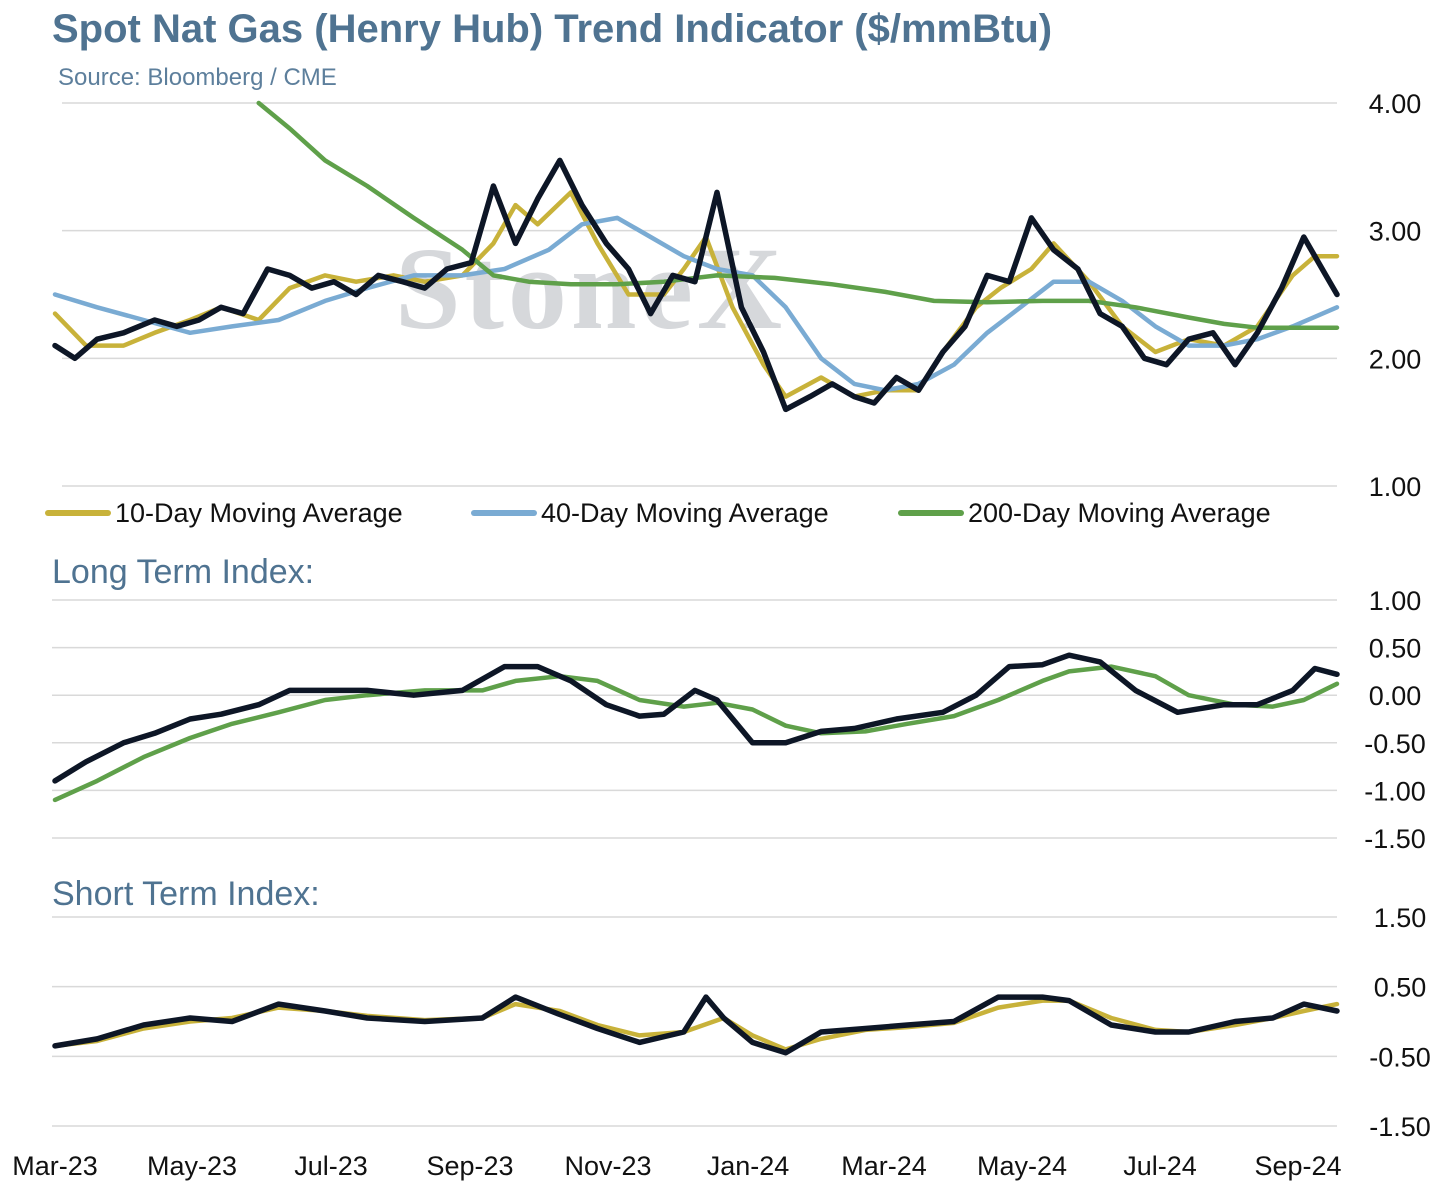 Image resolution: width=1452 pixels, height=1187 pixels. What do you see at coordinates (1395, 791) in the screenshot?
I see `long-term-panel-y-tick: -1.00` at bounding box center [1395, 791].